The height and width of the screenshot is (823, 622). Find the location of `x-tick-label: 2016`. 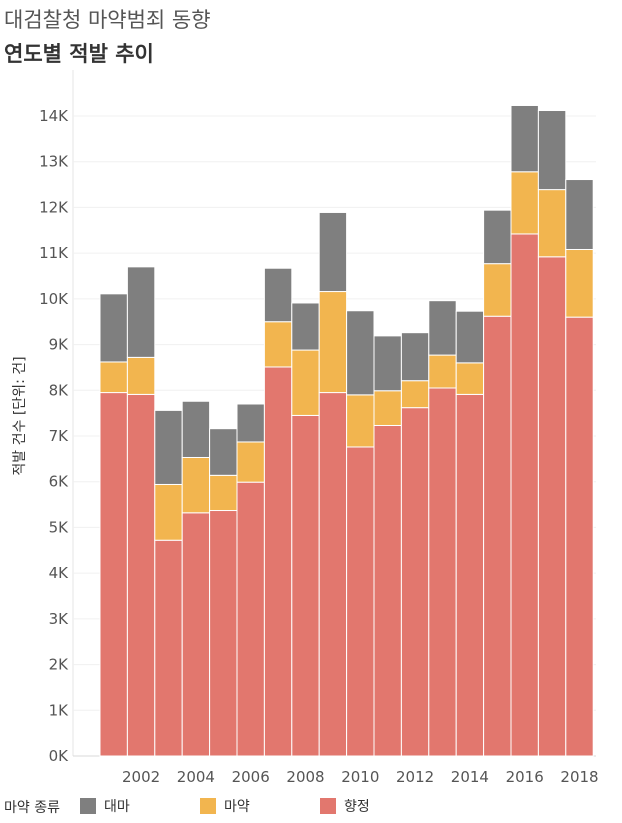

x-tick-label: 2016 is located at coordinates (525, 777).